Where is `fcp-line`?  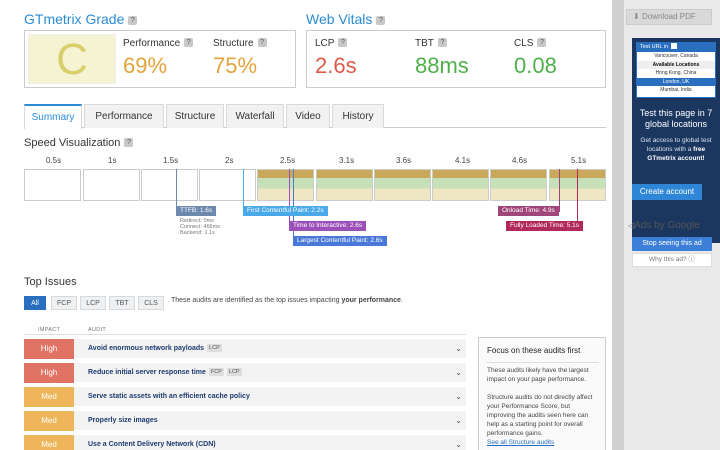
fcp-line is located at coordinates (243, 190).